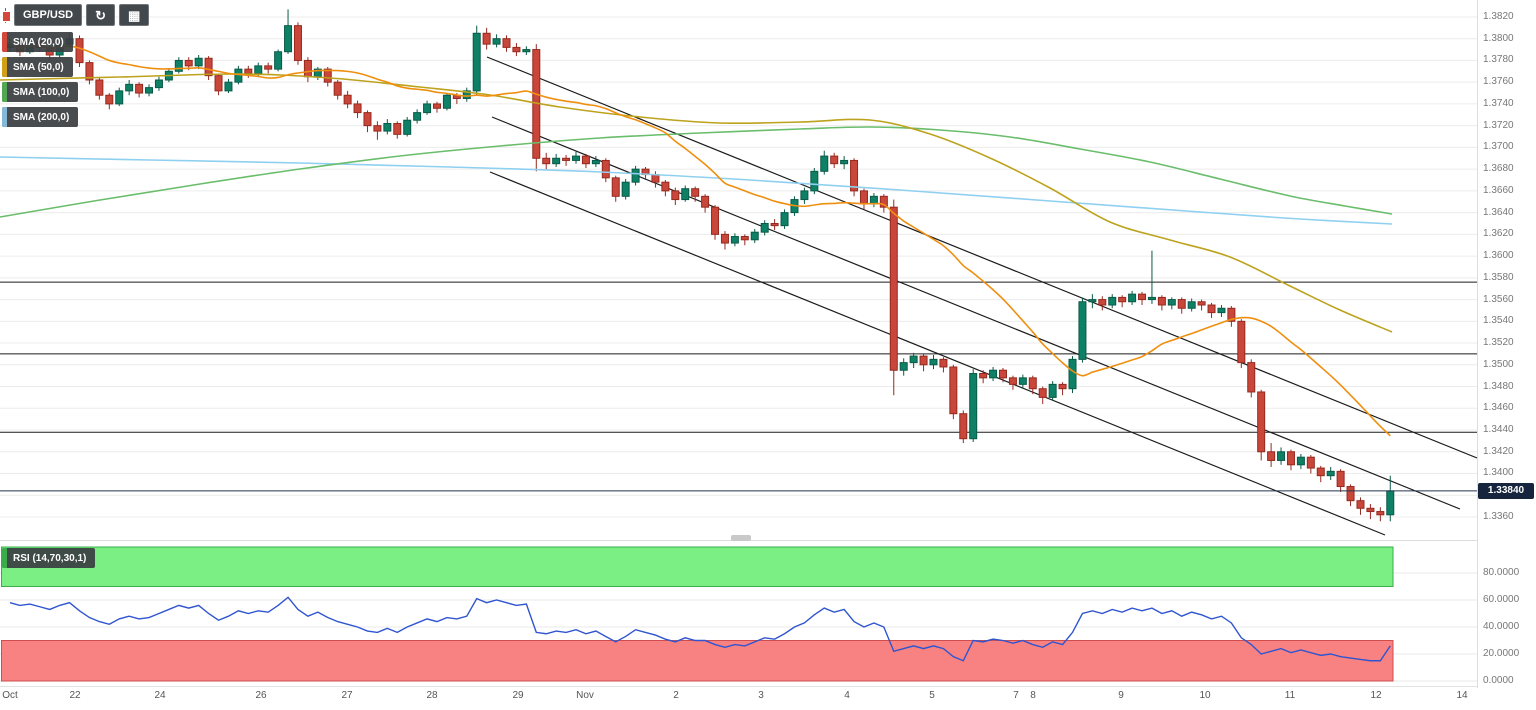 The image size is (1536, 710). I want to click on sma-50-swatch, so click(4, 67).